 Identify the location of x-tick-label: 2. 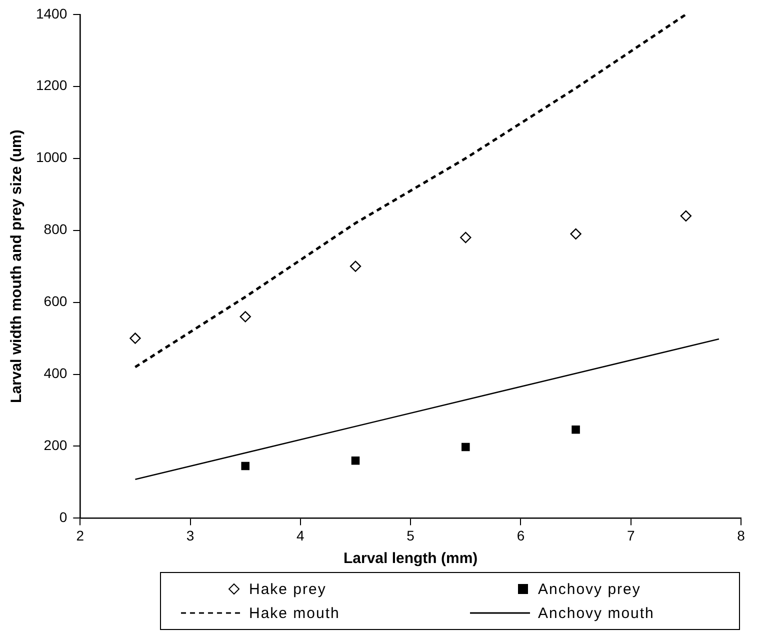
(80, 535).